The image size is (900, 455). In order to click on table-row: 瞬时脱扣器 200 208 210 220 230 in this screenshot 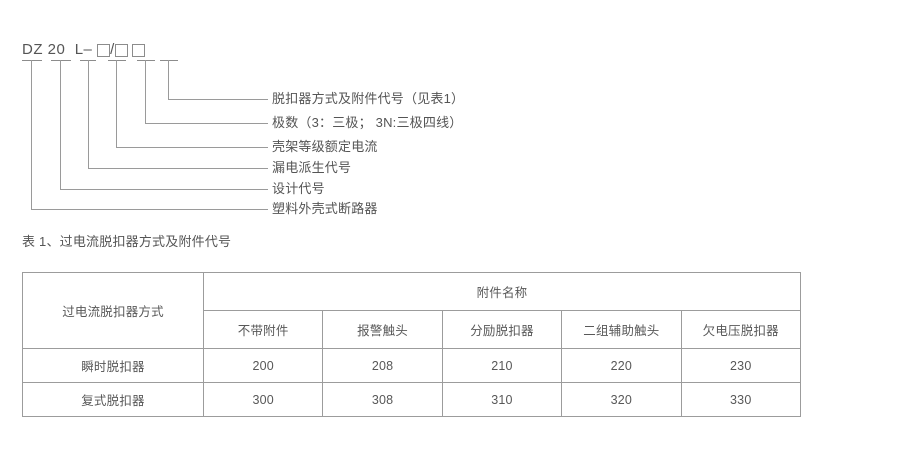, I will do `click(411, 365)`.